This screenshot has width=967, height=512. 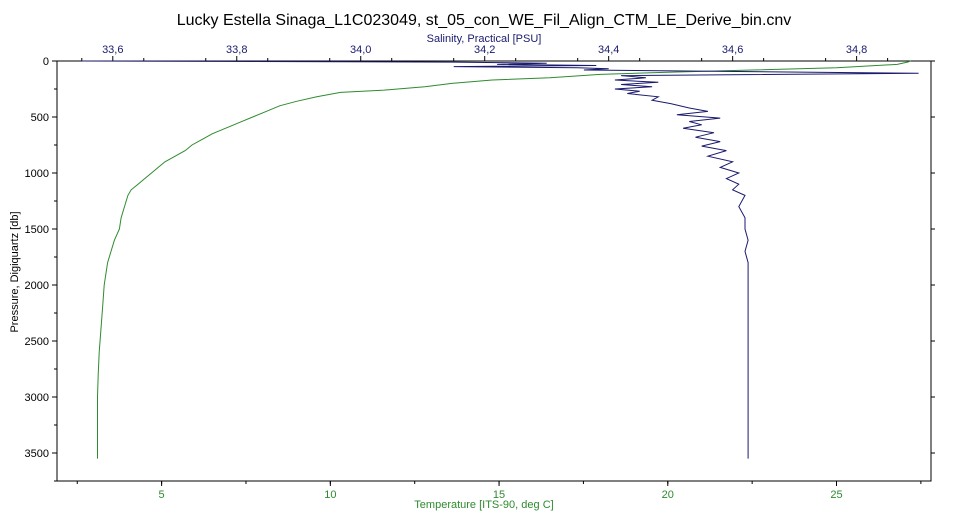 What do you see at coordinates (836, 495) in the screenshot?
I see `bottom-tick-label: 25` at bounding box center [836, 495].